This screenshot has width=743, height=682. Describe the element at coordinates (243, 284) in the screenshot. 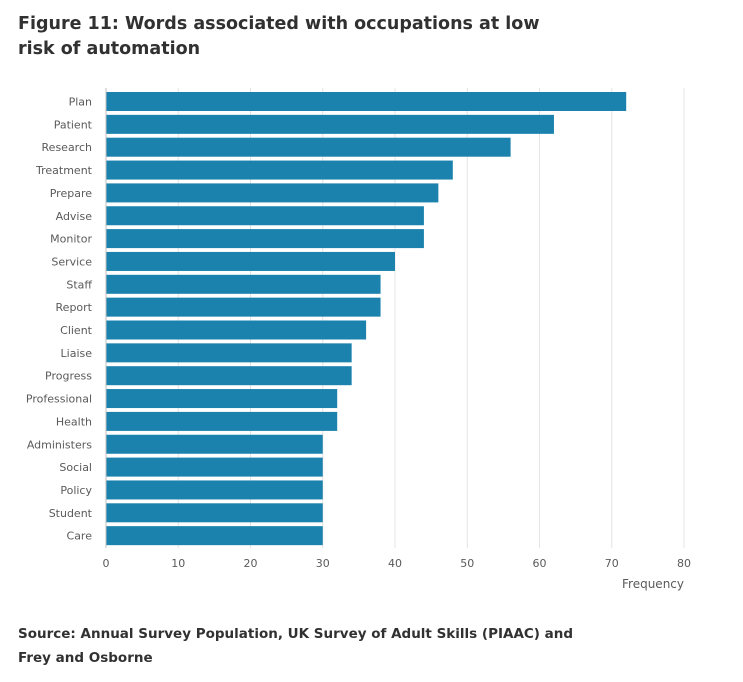

I see `bar-staff` at that location.